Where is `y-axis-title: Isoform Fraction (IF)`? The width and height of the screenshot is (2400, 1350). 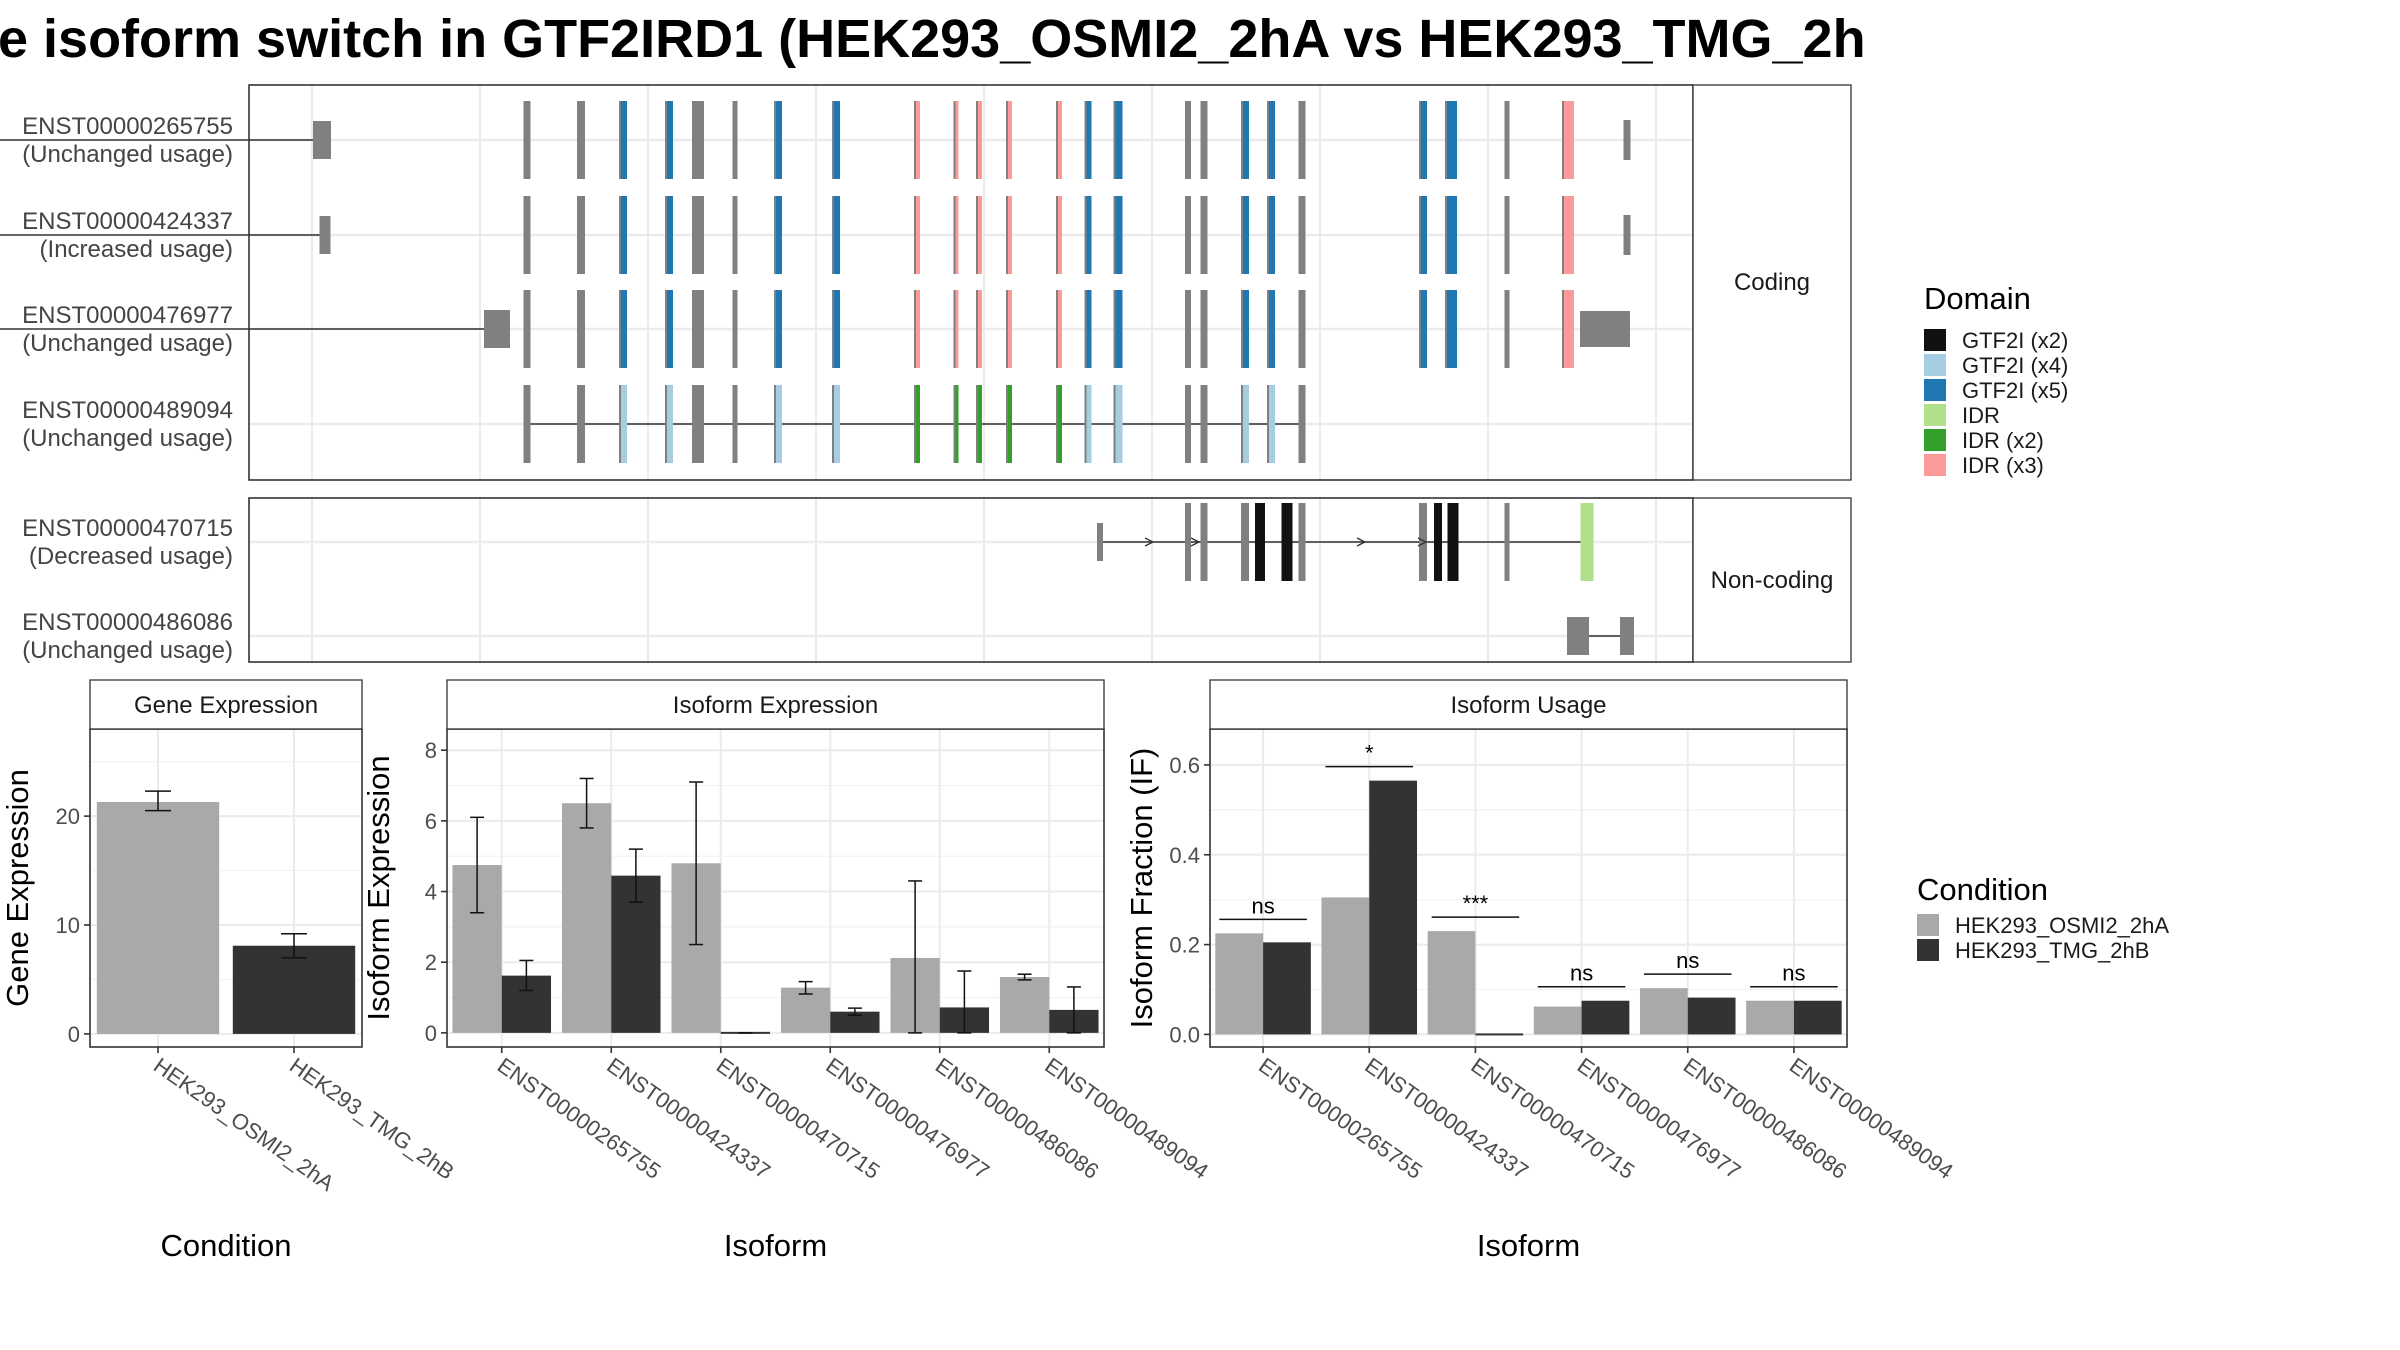
y-axis-title: Isoform Fraction (IF) is located at coordinates (1141, 888).